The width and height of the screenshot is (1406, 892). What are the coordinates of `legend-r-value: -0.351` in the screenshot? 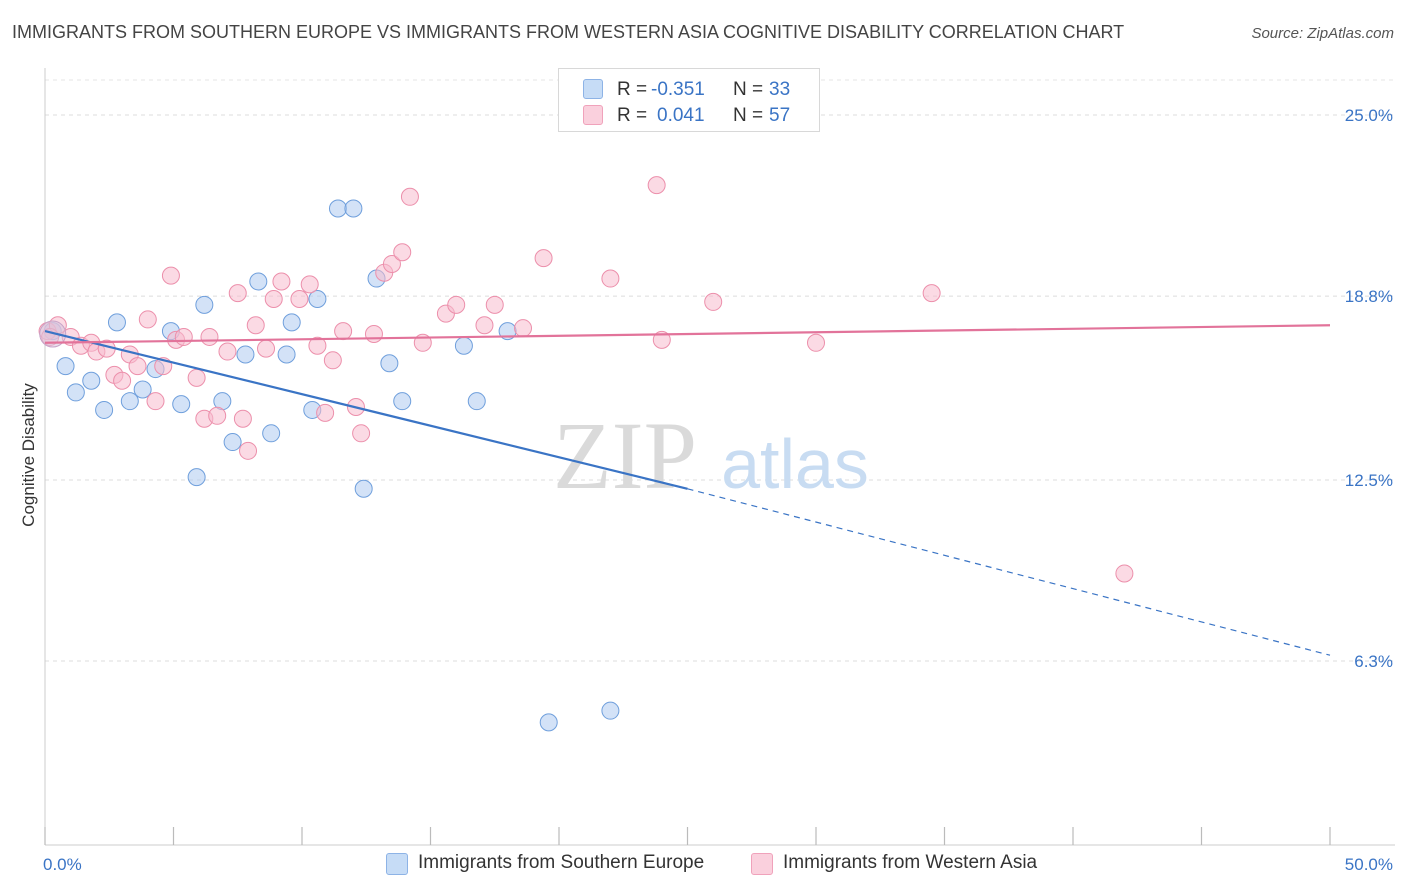 It's located at (678, 89).